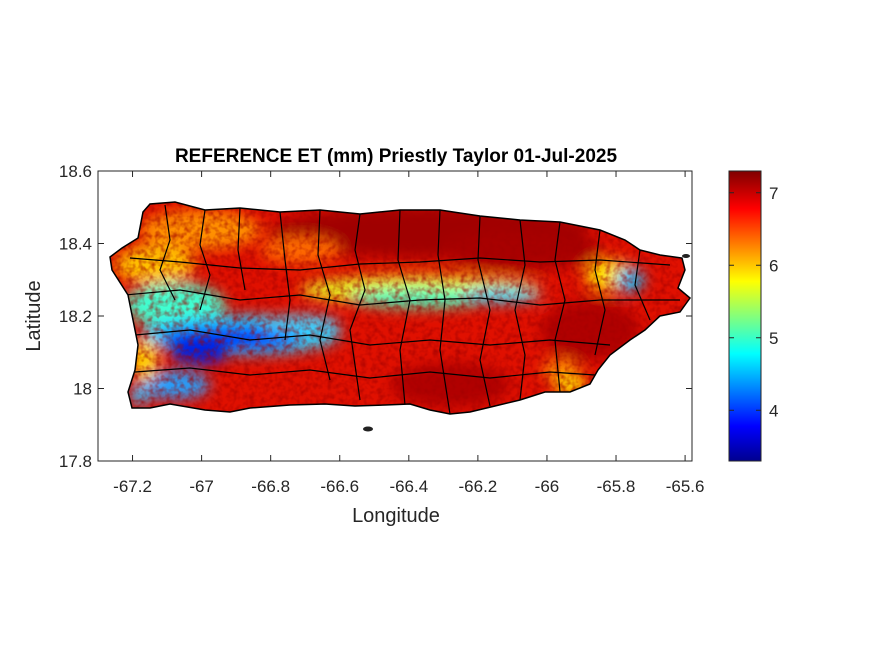 The width and height of the screenshot is (875, 656). I want to click on y-tick-label: 18.4, so click(75, 244).